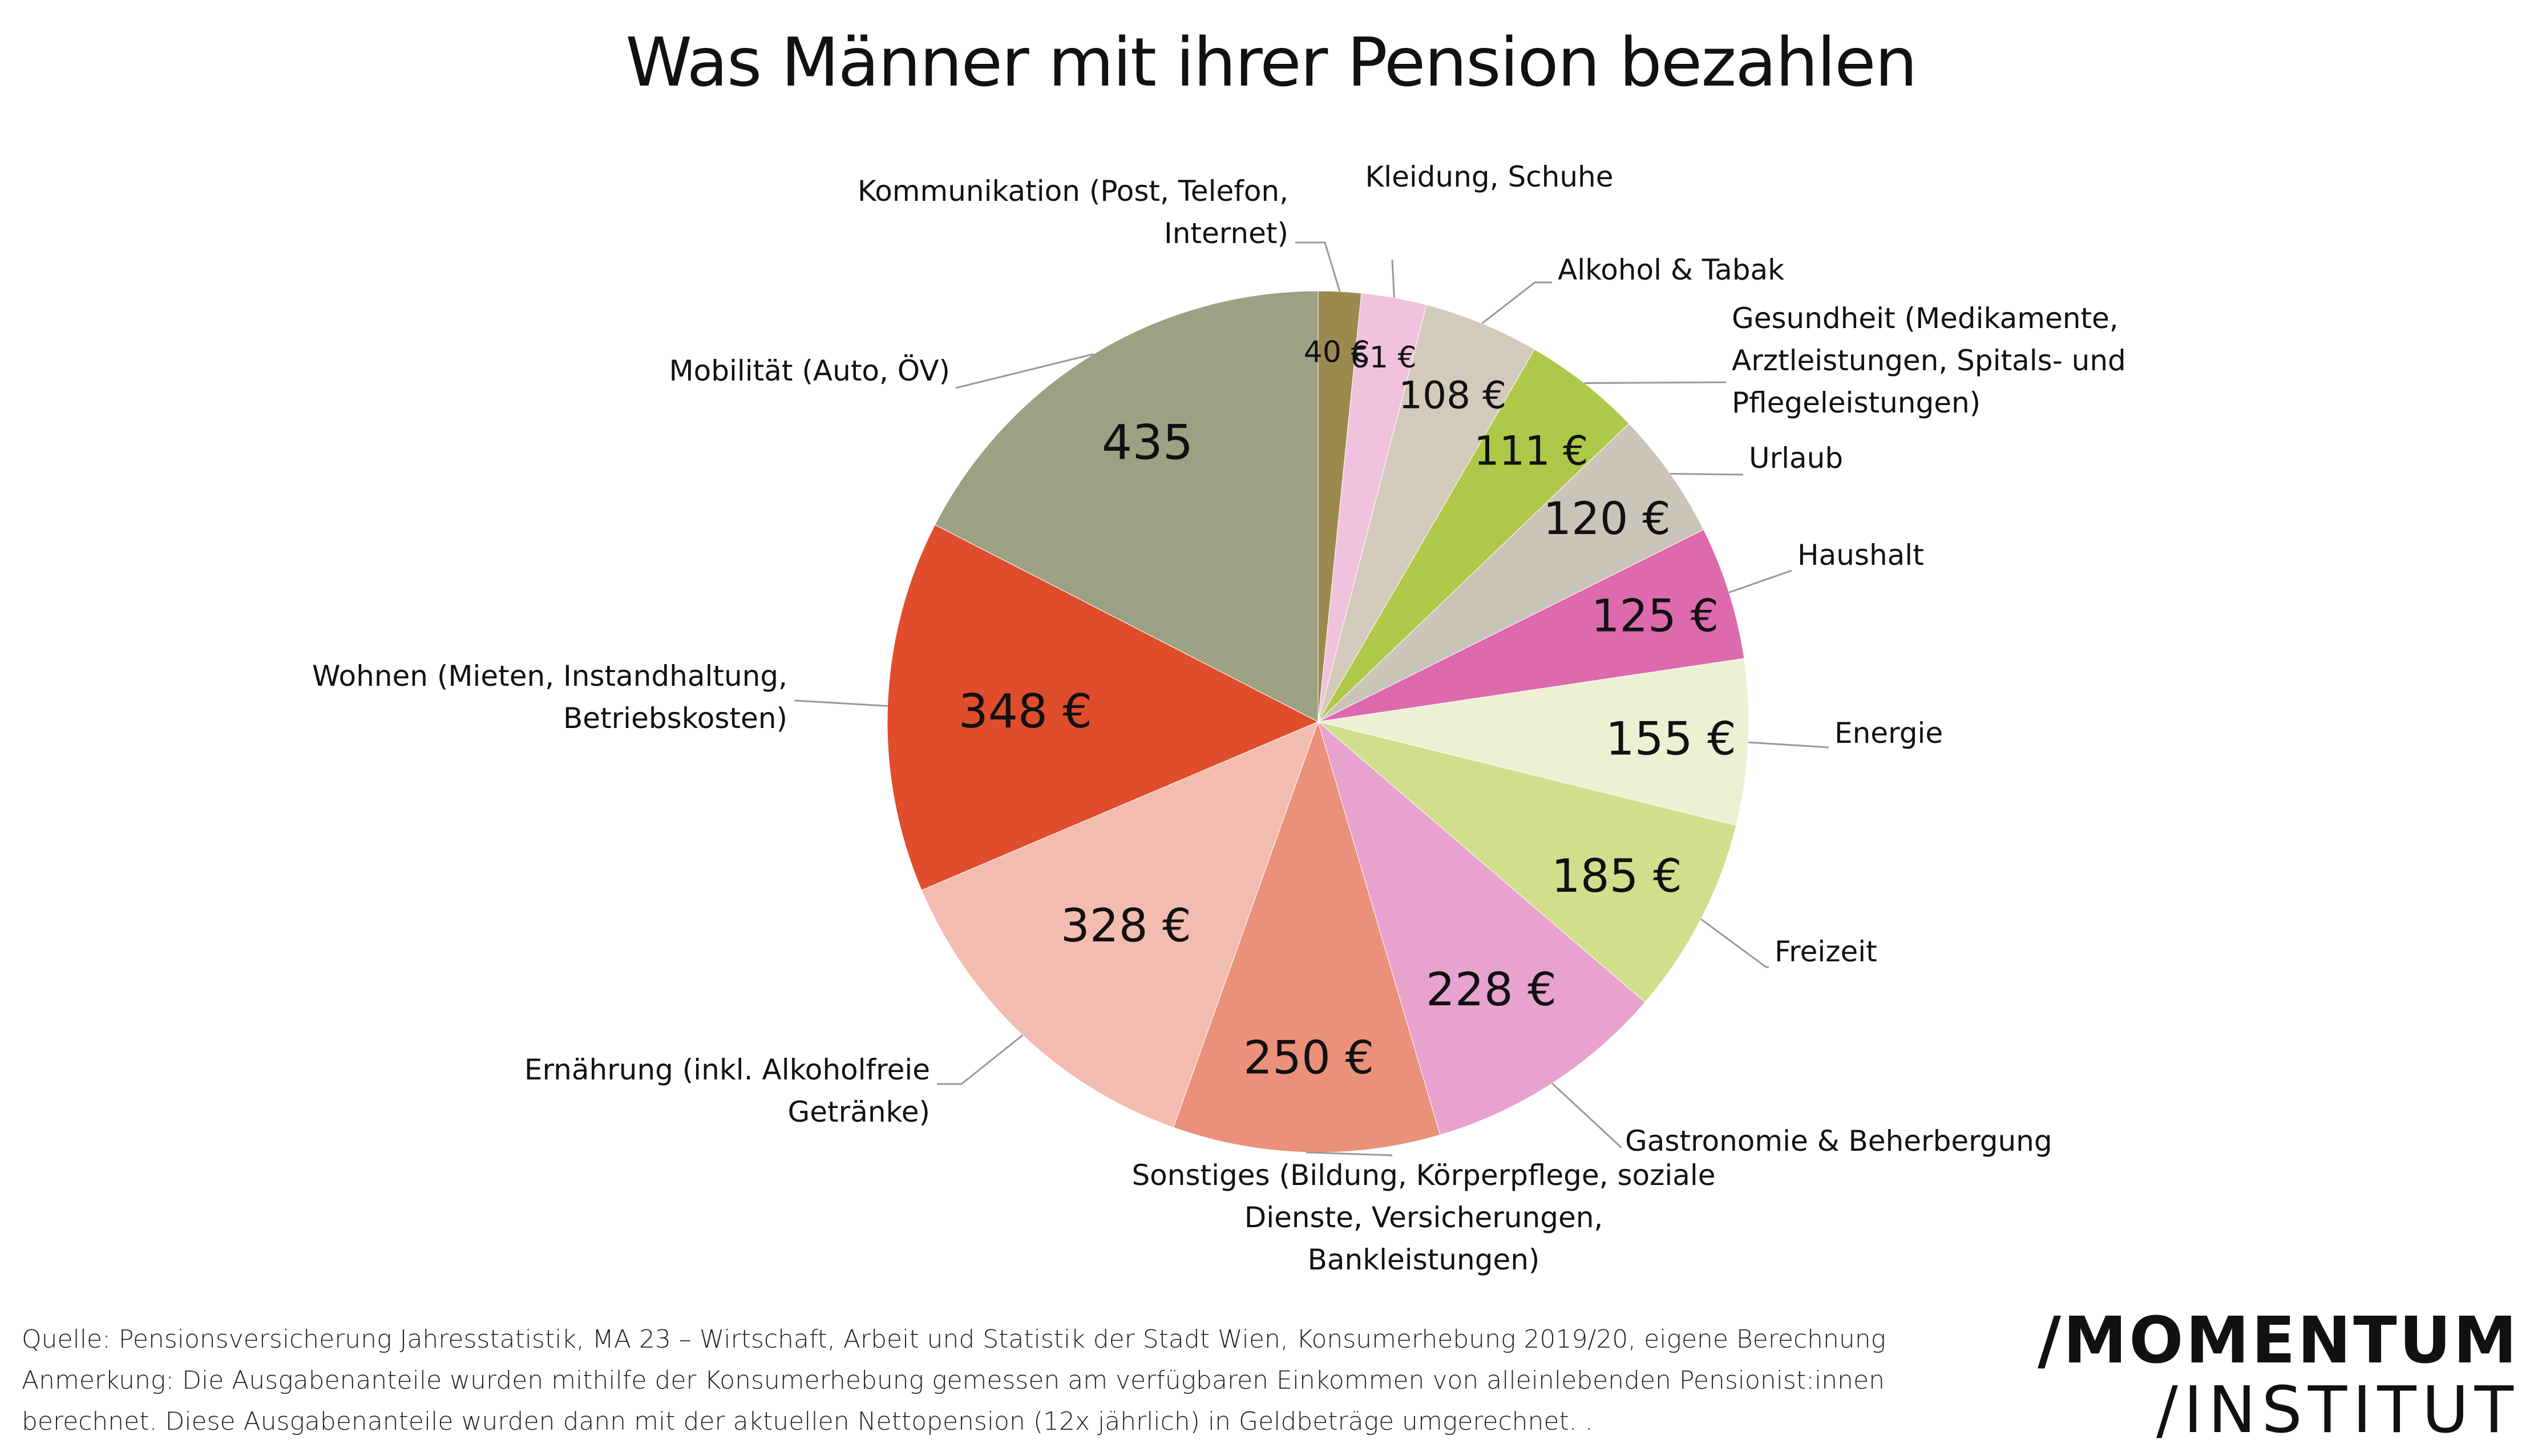  I want to click on slice-value-label: 435, so click(1147, 443).